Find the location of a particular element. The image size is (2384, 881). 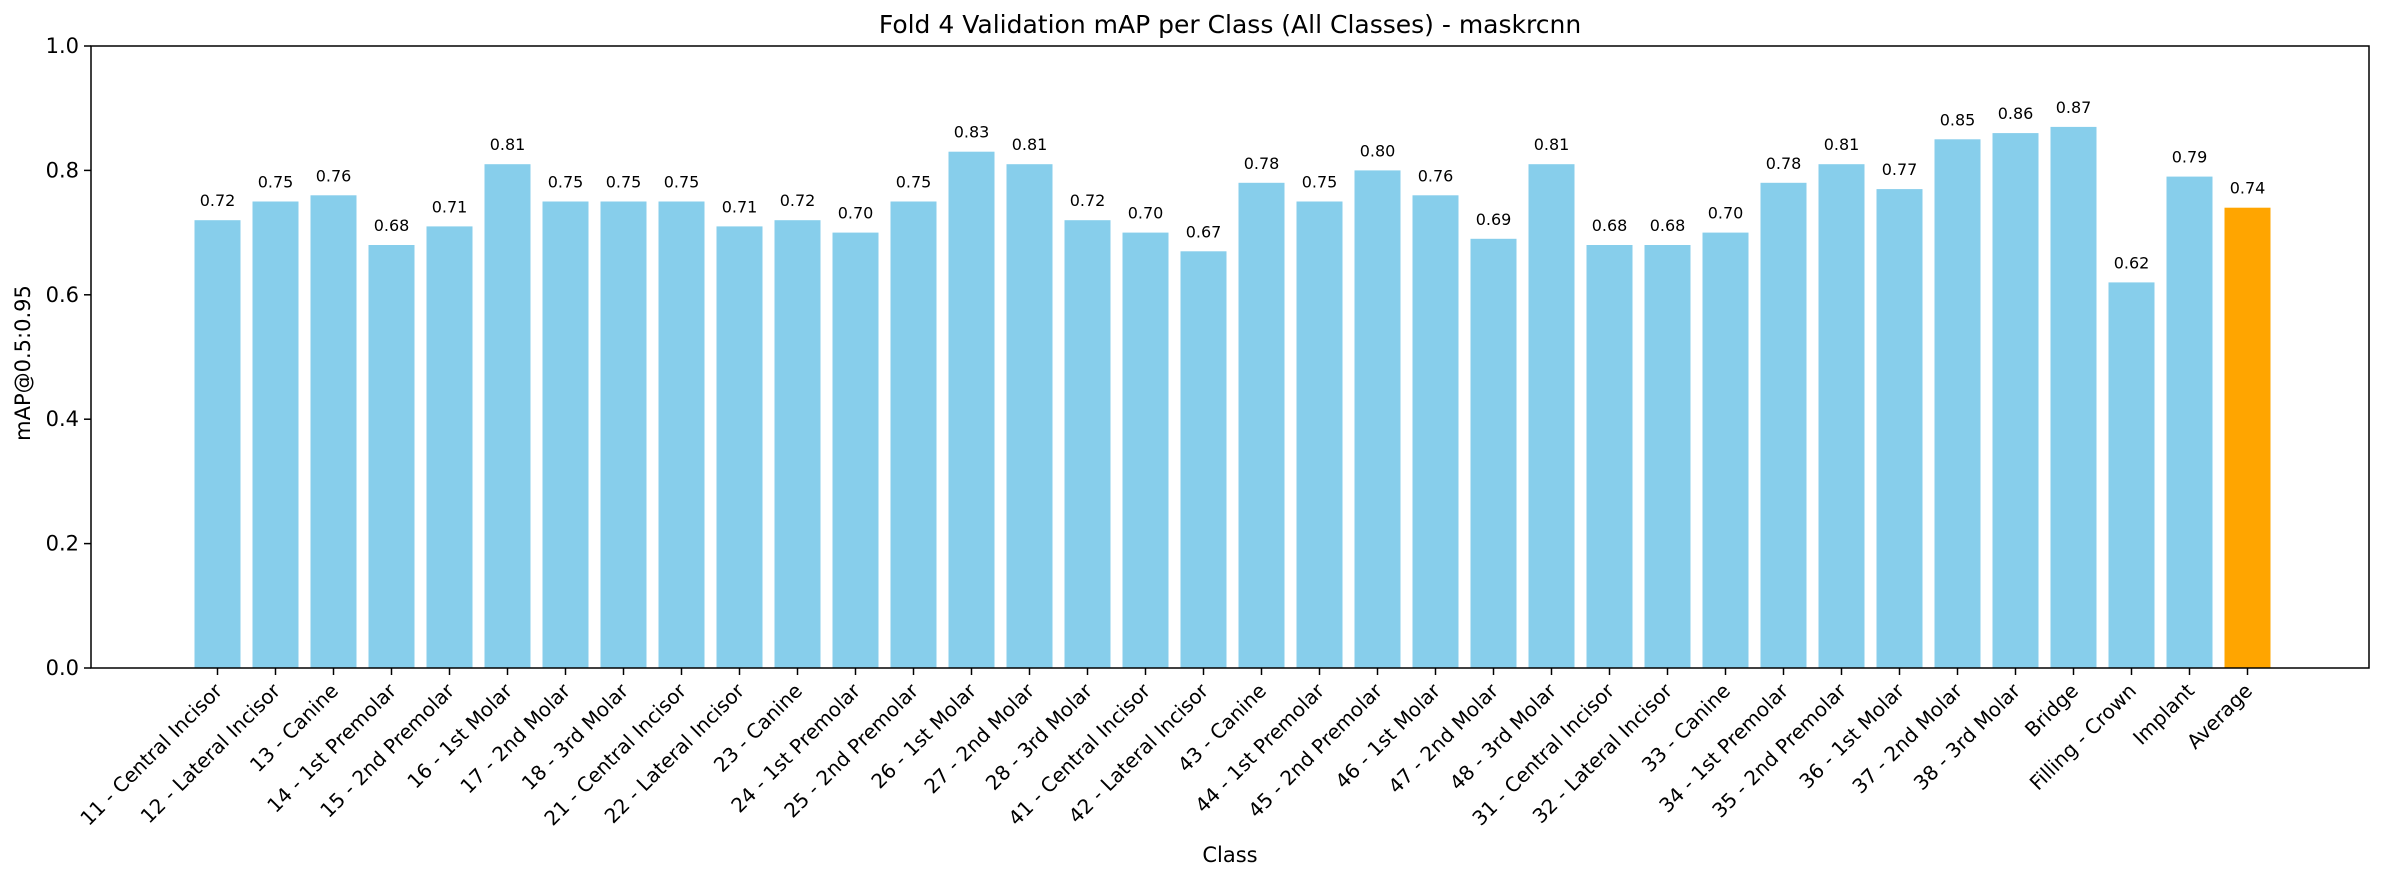

bar-average is located at coordinates (2247, 437).